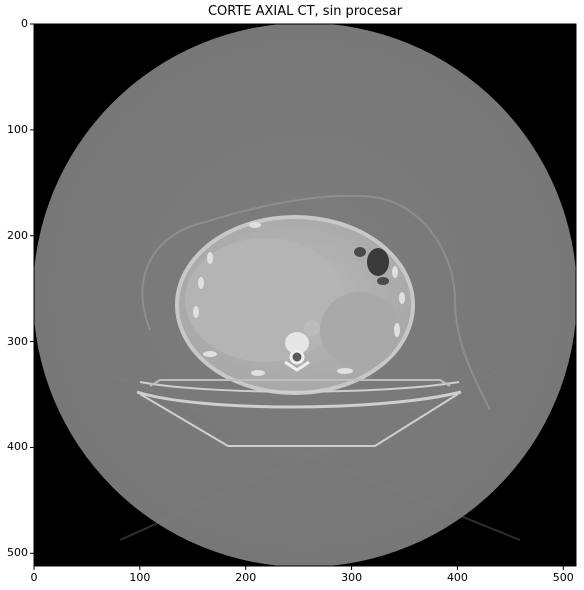 This screenshot has height=590, width=584. Describe the element at coordinates (246, 577) in the screenshot. I see `x-tick-label: 200` at that location.